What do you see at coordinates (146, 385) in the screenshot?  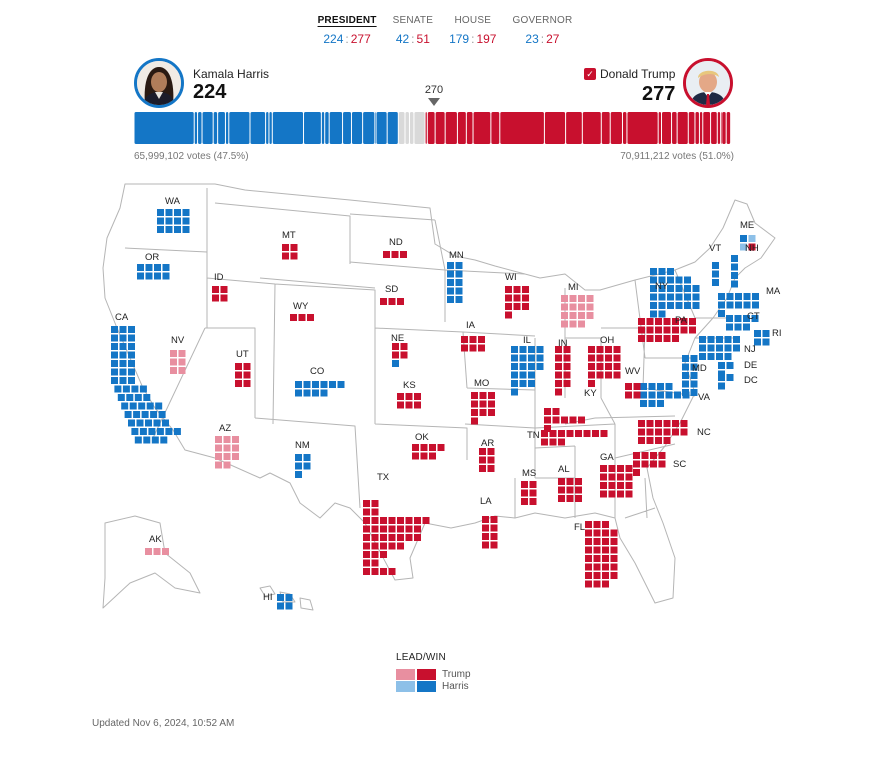 I see `state-ca` at bounding box center [146, 385].